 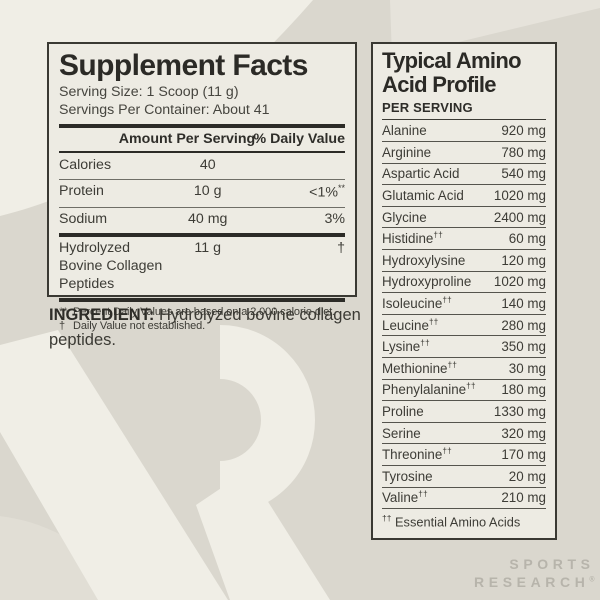 What do you see at coordinates (139, 325) in the screenshot?
I see `footnote-text: Daily Value not established.` at bounding box center [139, 325].